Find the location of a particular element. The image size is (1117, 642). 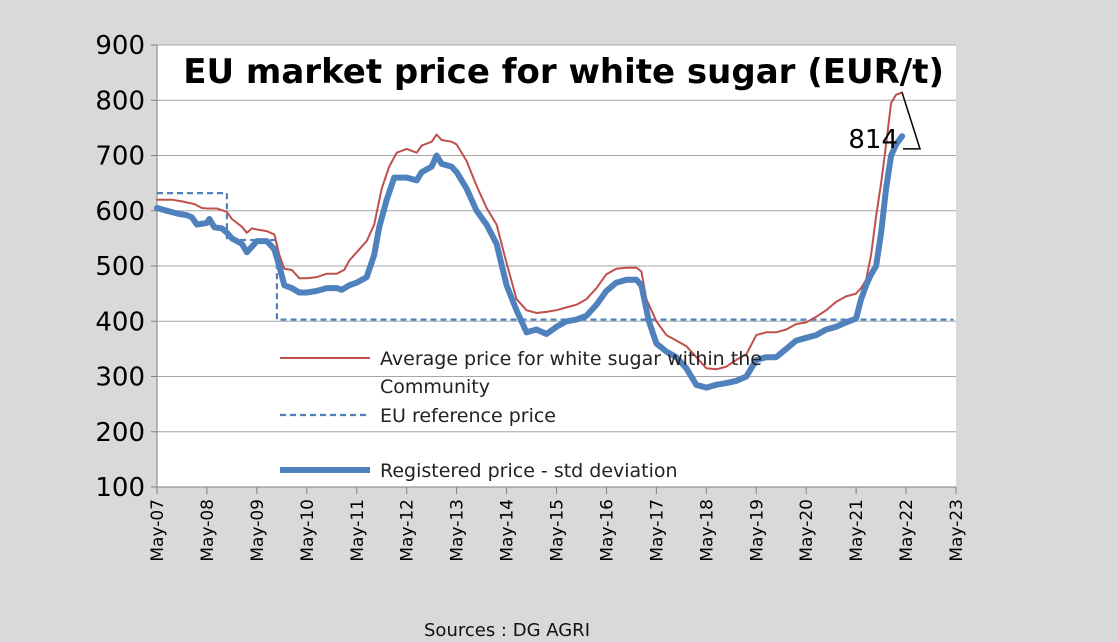

x-tick-label: May-17 is located at coordinates (657, 530).